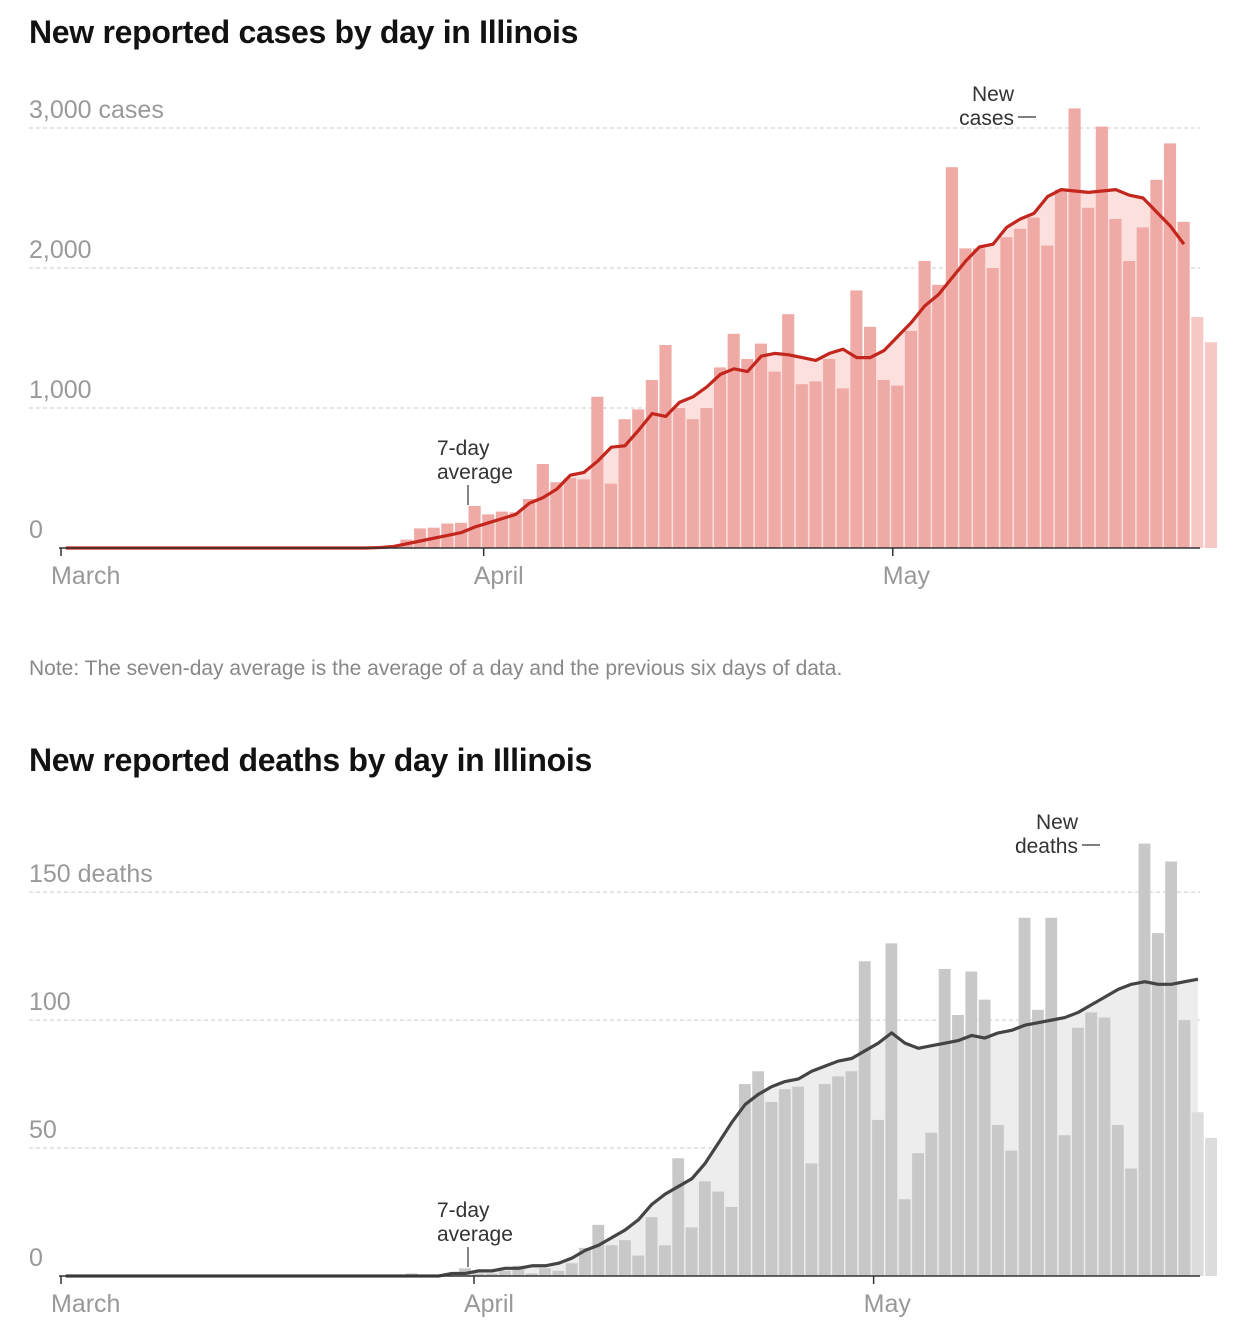  I want to click on bar-annotation-line2: deaths, so click(1046, 846).